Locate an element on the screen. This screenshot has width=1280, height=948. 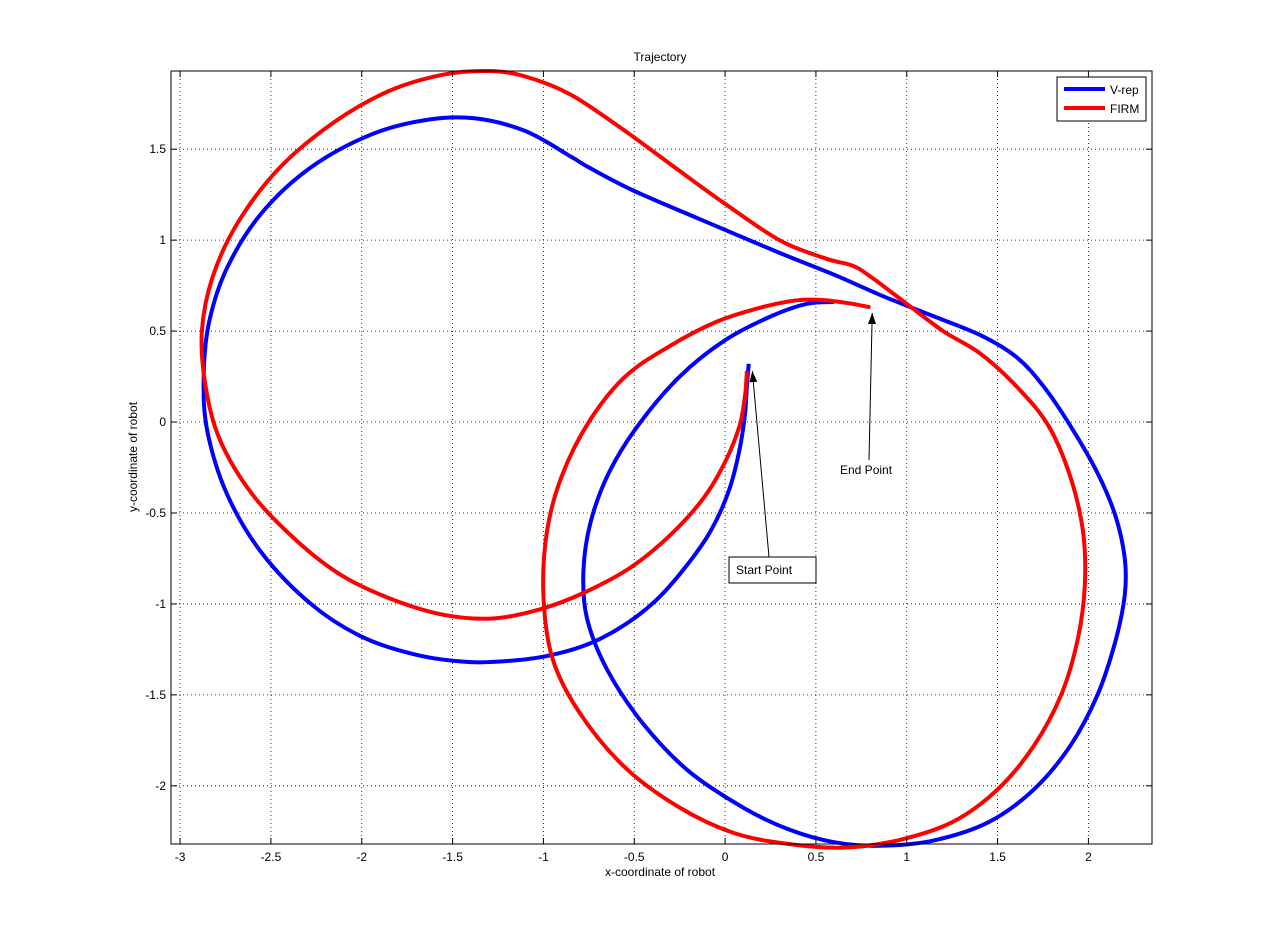
chart-title: Trajectory is located at coordinates (660, 57).